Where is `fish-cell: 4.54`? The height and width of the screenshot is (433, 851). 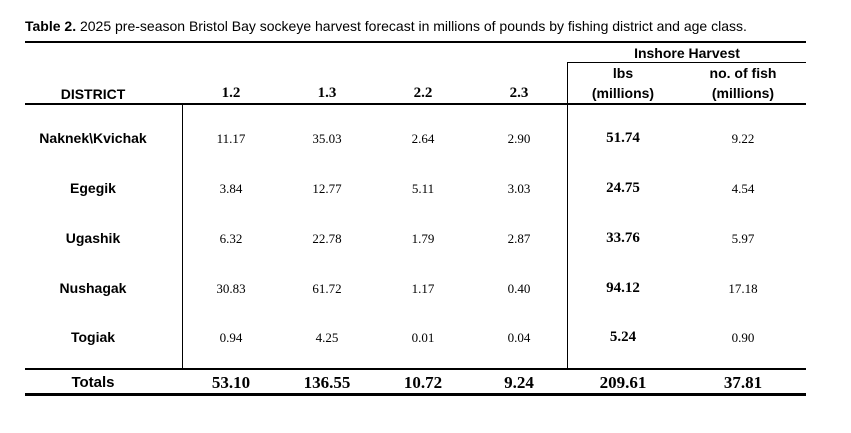 fish-cell: 4.54 is located at coordinates (743, 188).